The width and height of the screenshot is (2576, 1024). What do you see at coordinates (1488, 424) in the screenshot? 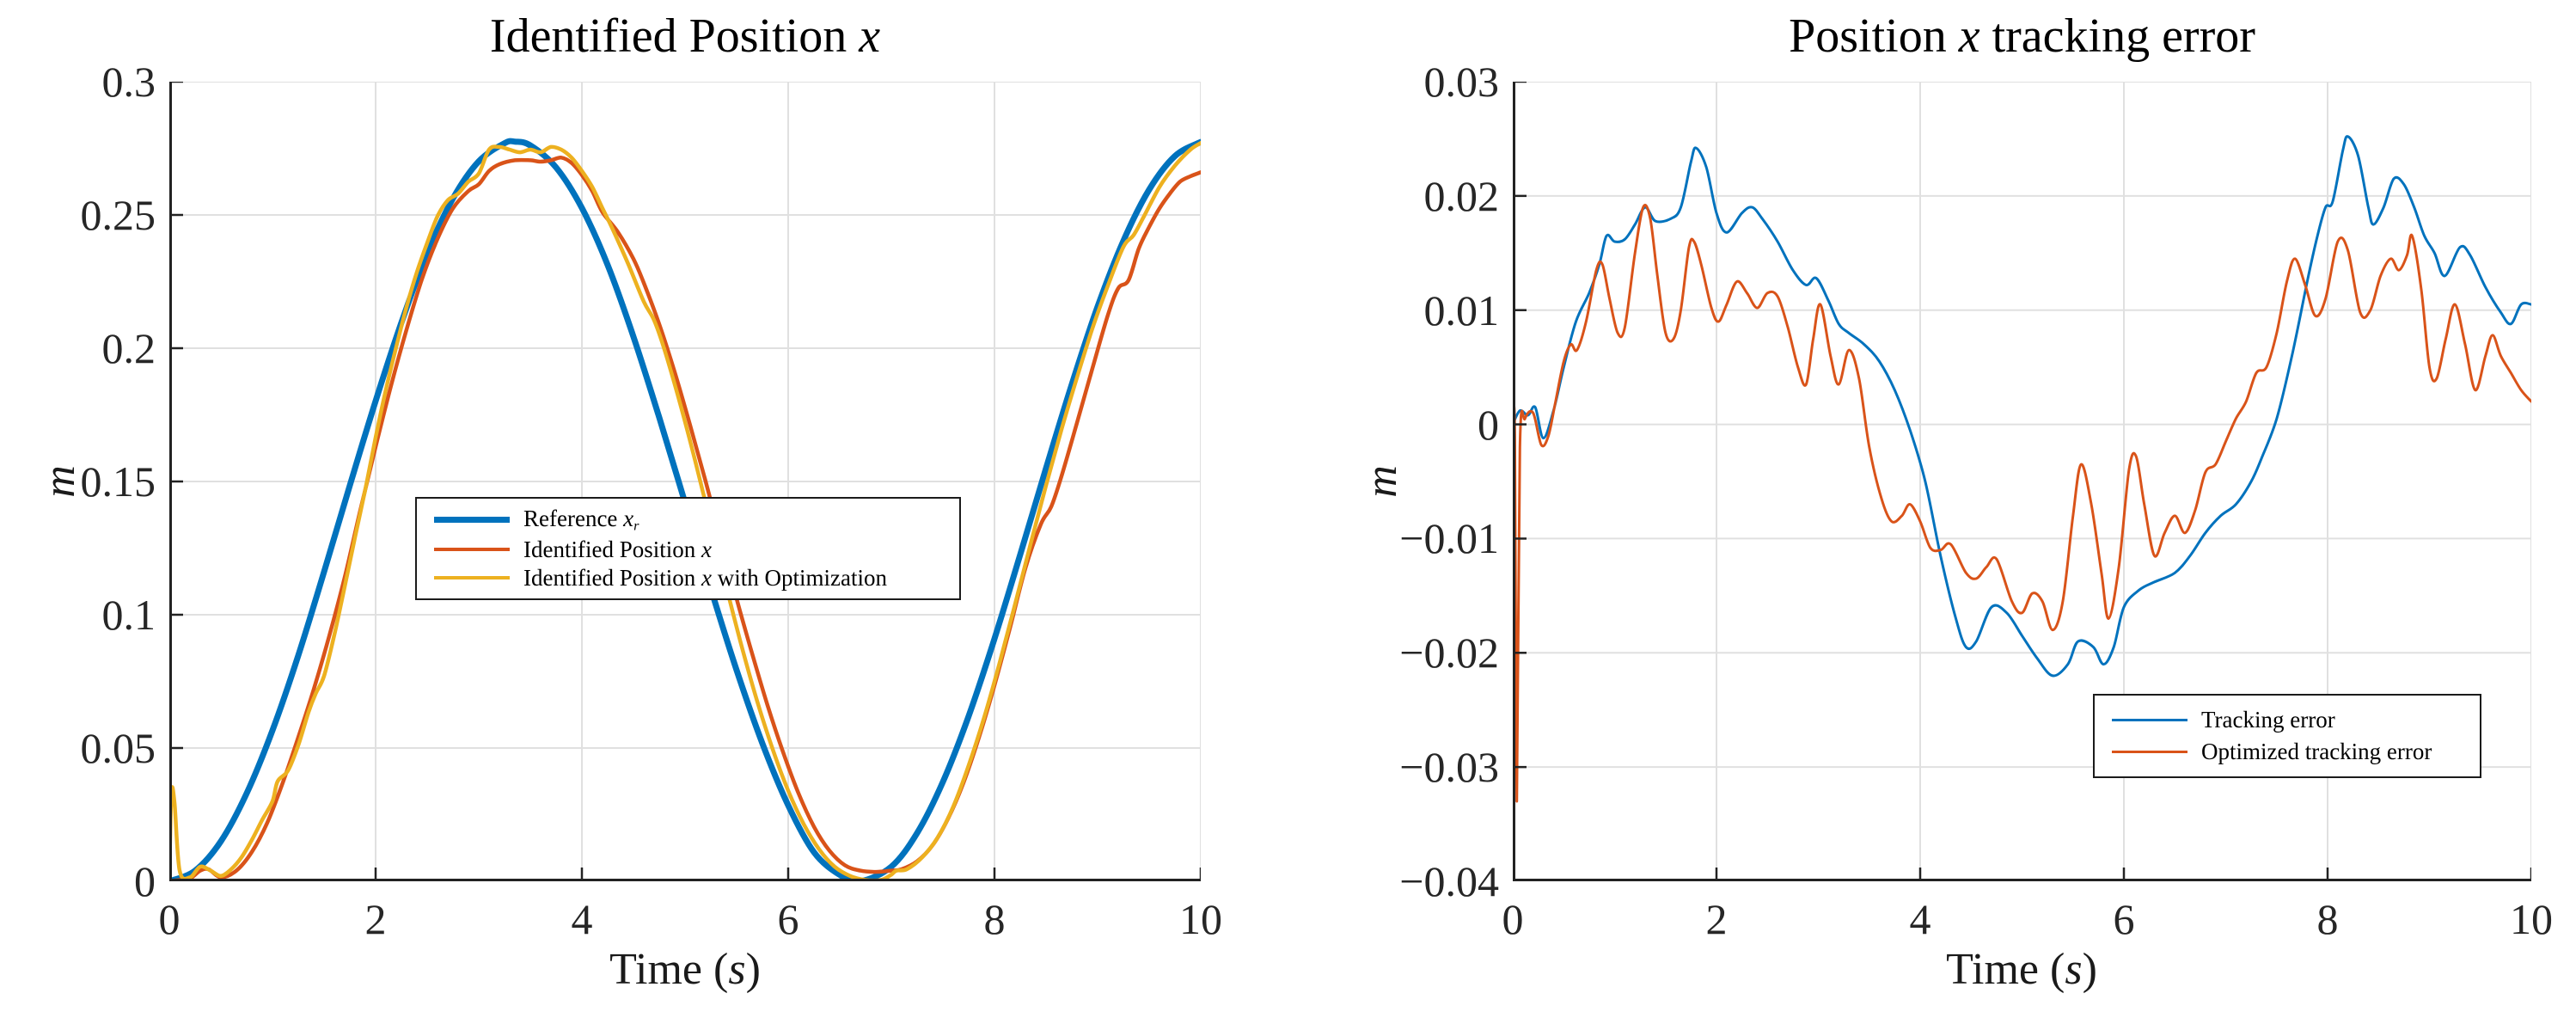
I see `right-y-tick-label: 0` at bounding box center [1488, 424].